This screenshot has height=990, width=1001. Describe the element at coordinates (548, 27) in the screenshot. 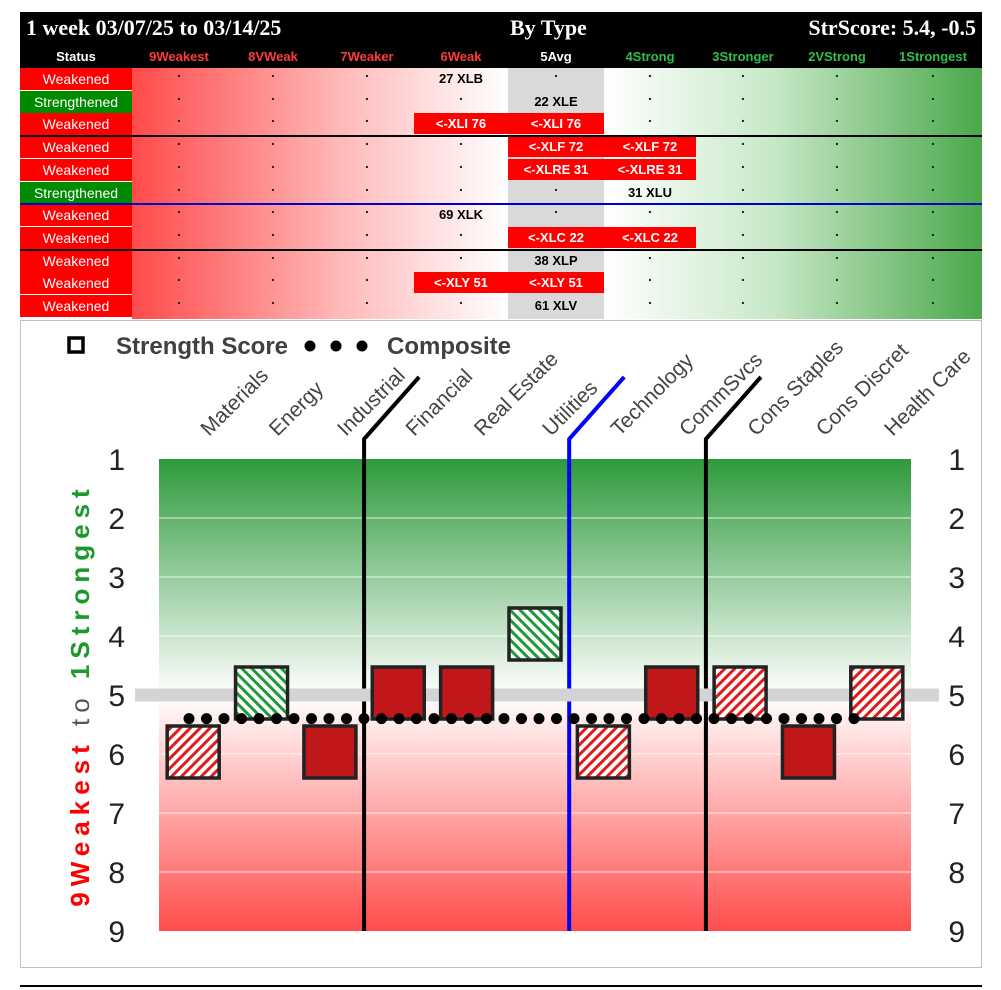

I see `mode-title: By Type` at that location.